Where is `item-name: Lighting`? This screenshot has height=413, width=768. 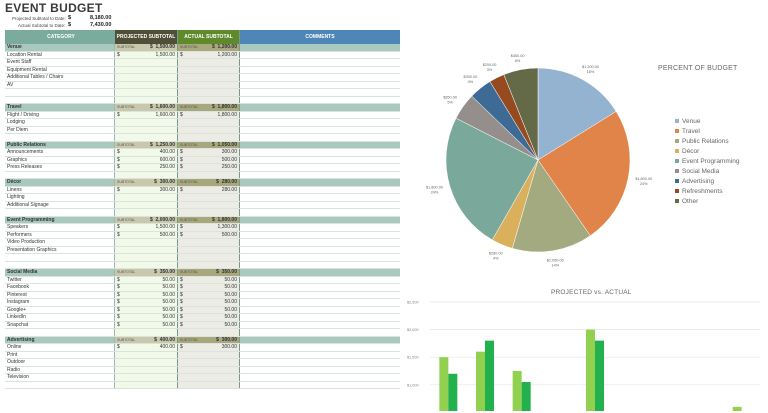 item-name: Lighting is located at coordinates (60, 197).